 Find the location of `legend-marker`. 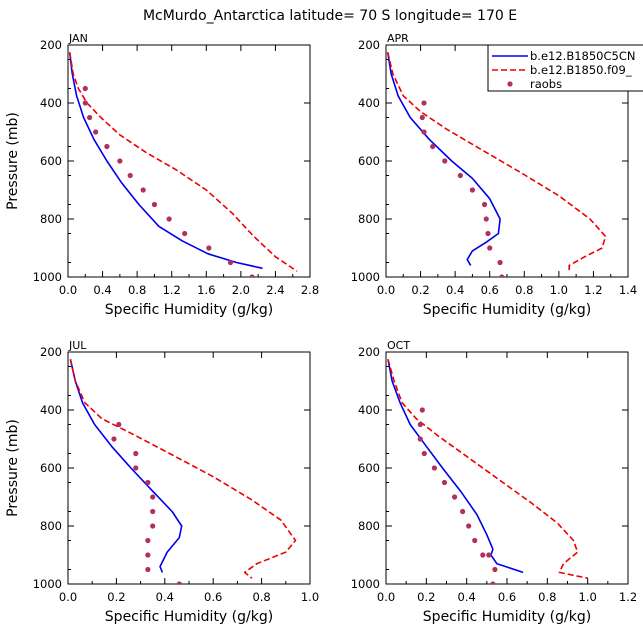

legend-marker is located at coordinates (510, 84).